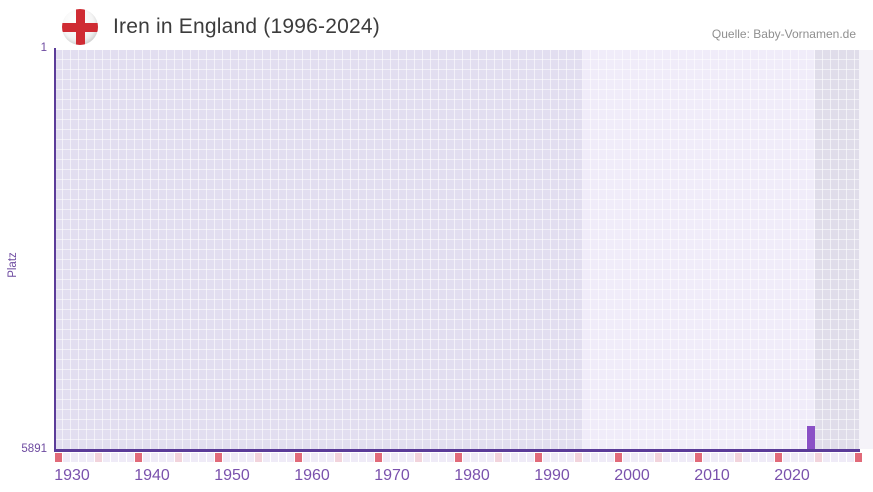 Image resolution: width=873 pixels, height=492 pixels. I want to click on x-axis-labels: 1930 1940 1950 1960 1970 1980 1990 2000 2010 2020, so click(463, 476).